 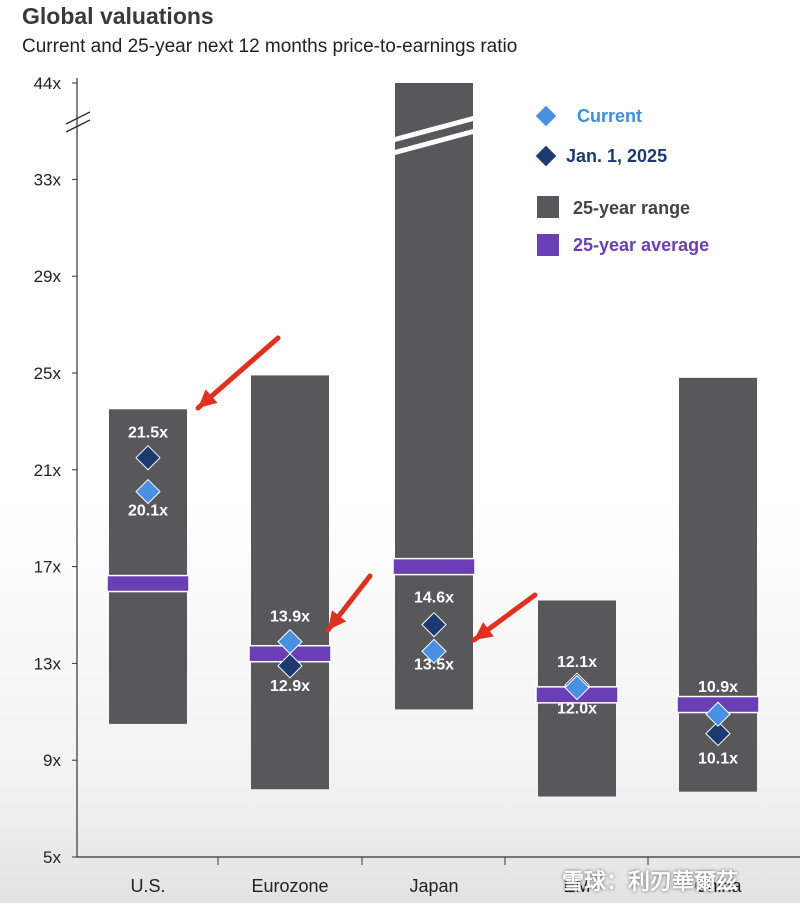 I want to click on data-label-bottom: 10.1x, so click(x=718, y=759).